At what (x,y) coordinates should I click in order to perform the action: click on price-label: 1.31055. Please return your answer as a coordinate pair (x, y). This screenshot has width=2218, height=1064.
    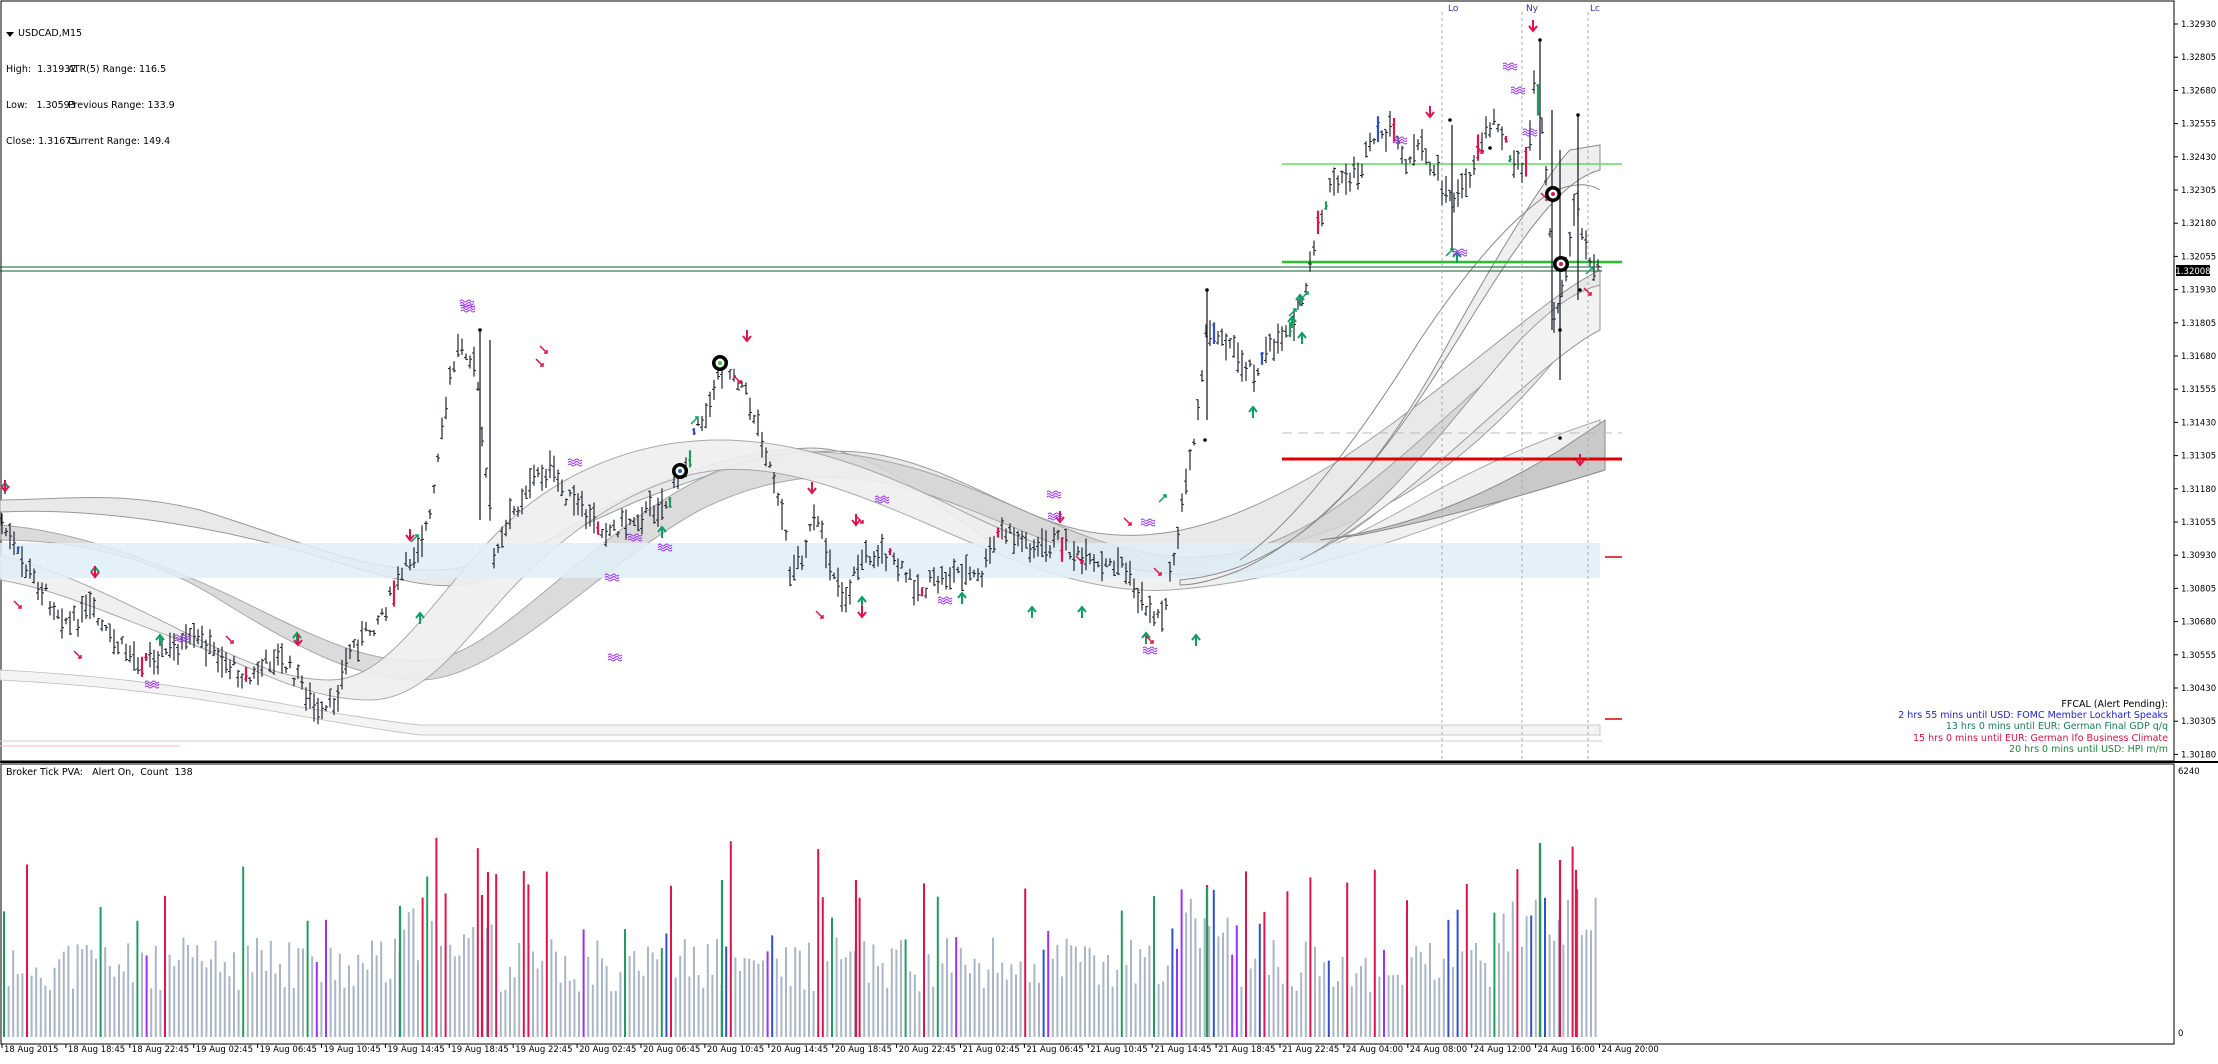
    Looking at the image, I should click on (2198, 523).